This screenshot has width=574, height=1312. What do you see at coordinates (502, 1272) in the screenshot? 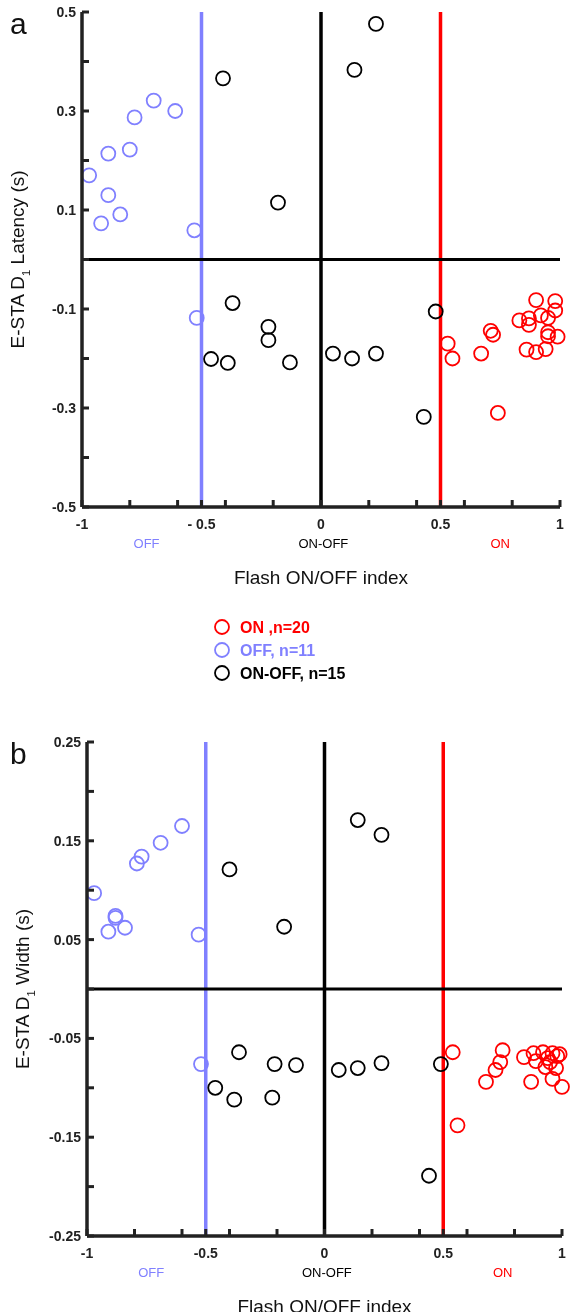
I see `text: ON` at bounding box center [502, 1272].